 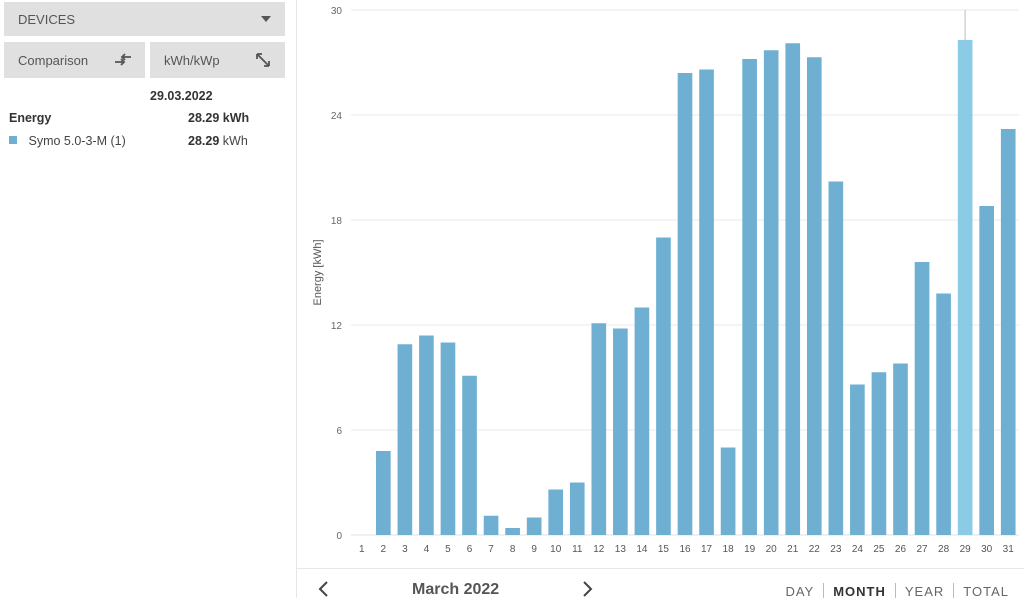 What do you see at coordinates (800, 590) in the screenshot?
I see `tab-day: DAY` at bounding box center [800, 590].